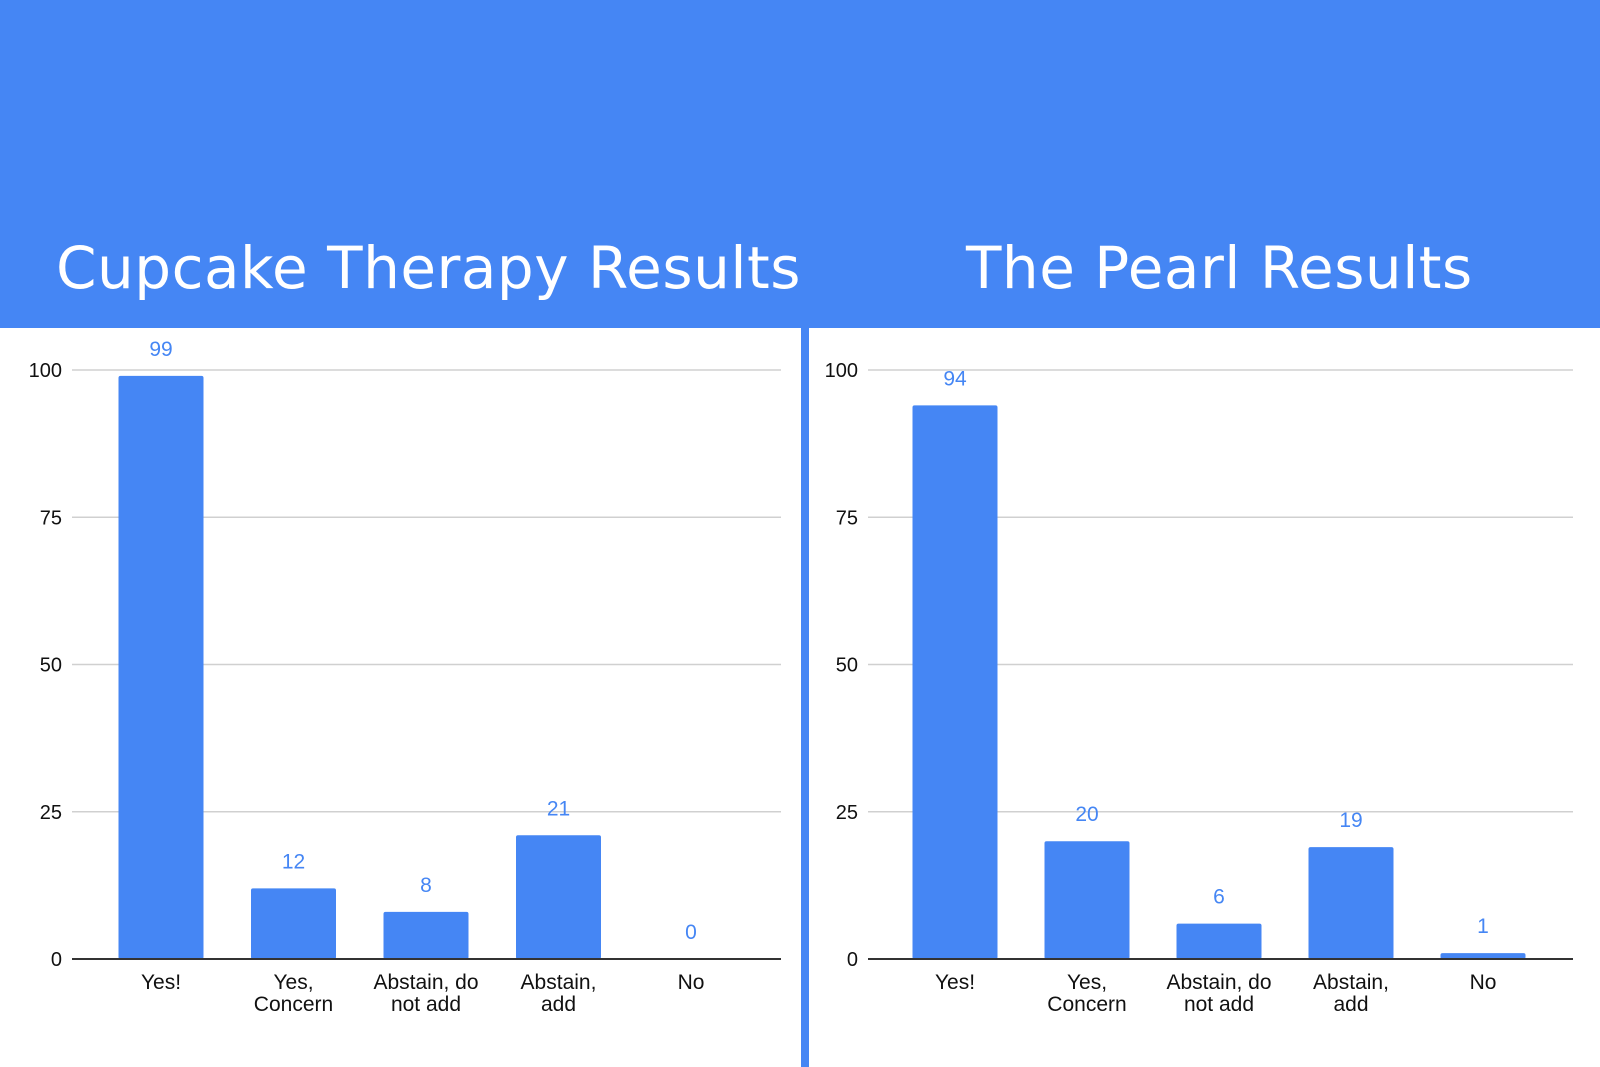  I want to click on data-label: 20, so click(1086, 814).